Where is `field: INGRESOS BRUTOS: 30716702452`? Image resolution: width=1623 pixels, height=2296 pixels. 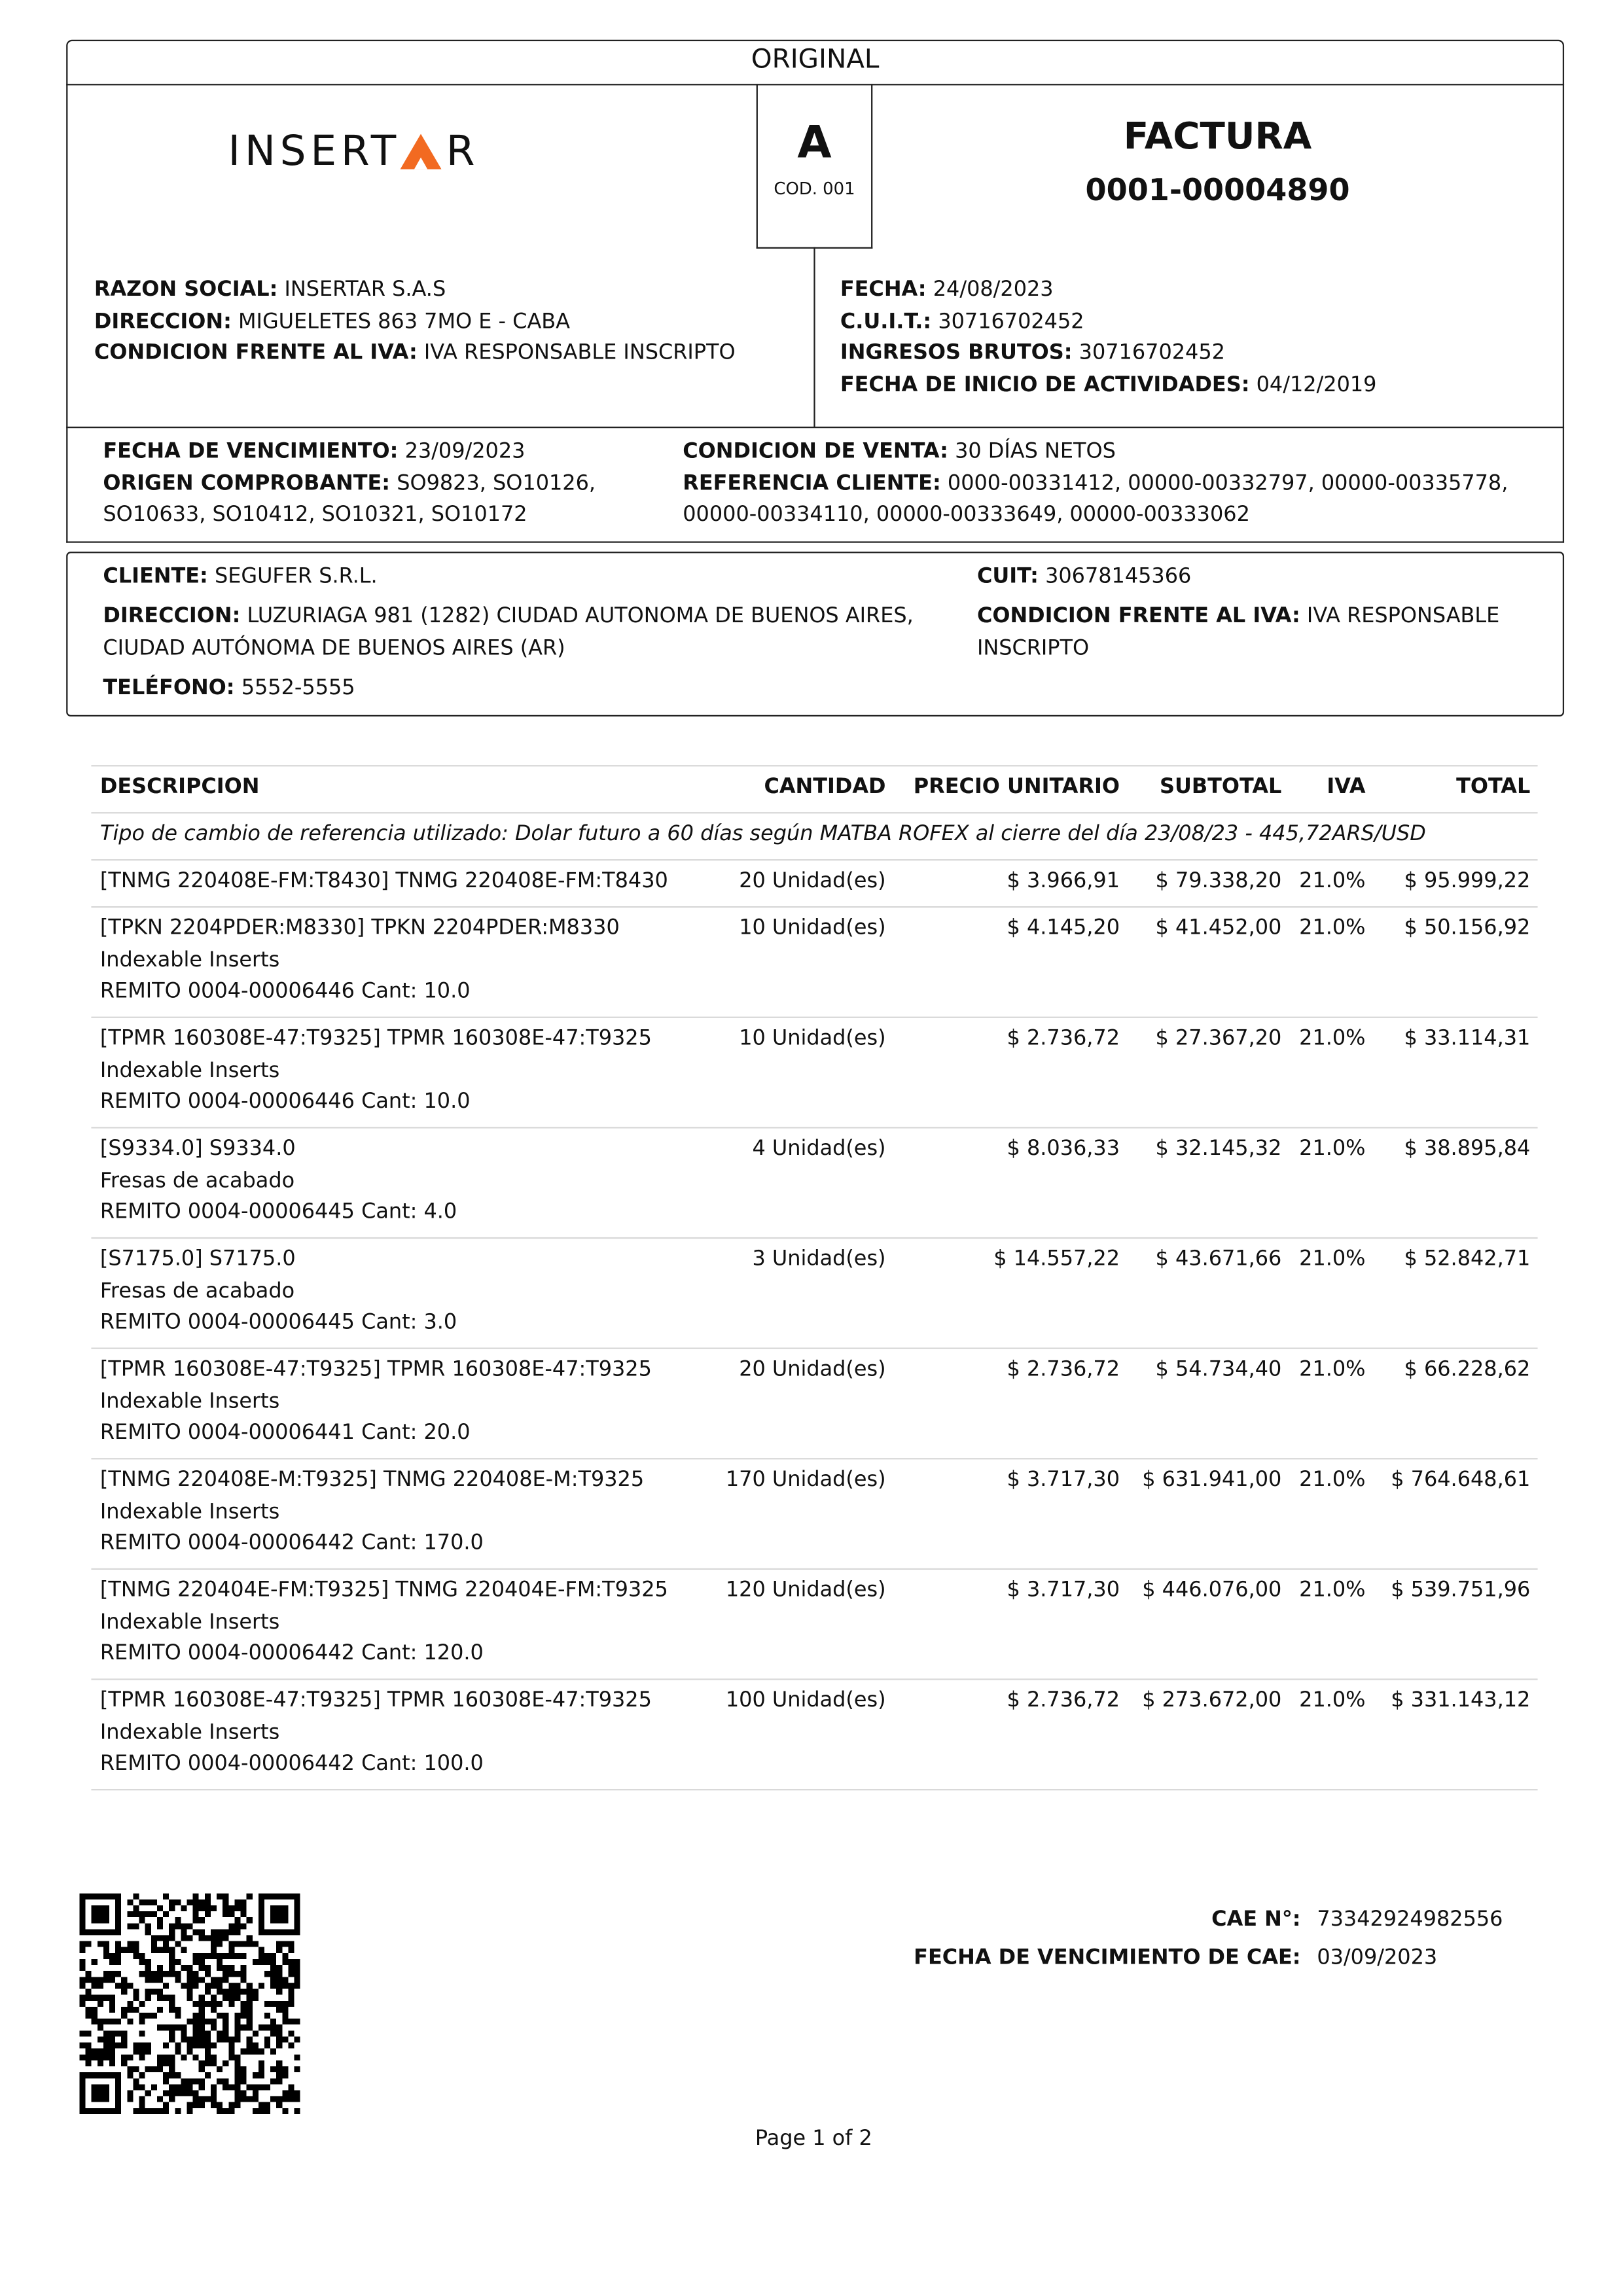
field: INGRESOS BRUTOS: 30716702452 is located at coordinates (1193, 354).